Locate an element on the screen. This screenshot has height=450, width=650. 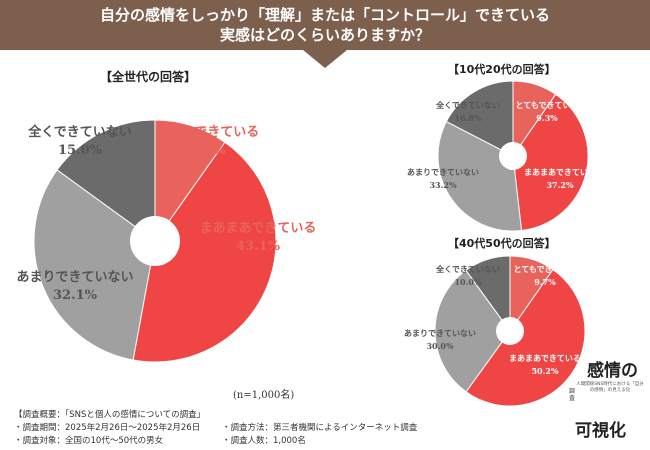
header-banner is located at coordinates (325, 25).